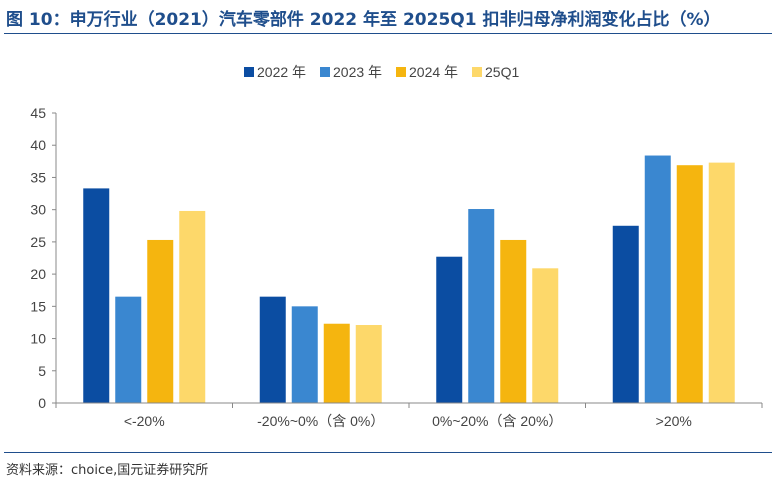 Image resolution: width=776 pixels, height=480 pixels. I want to click on y-tick-label: 35, so click(38, 177).